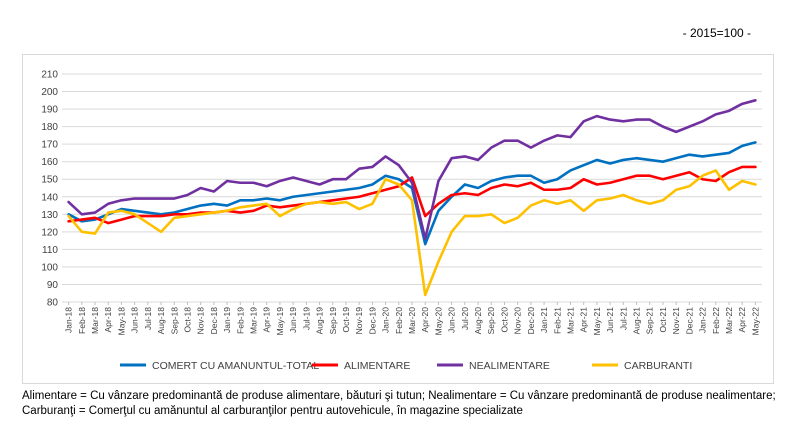 The height and width of the screenshot is (423, 797). Describe the element at coordinates (399, 320) in the screenshot. I see `x-tick-label: Feb-20` at that location.